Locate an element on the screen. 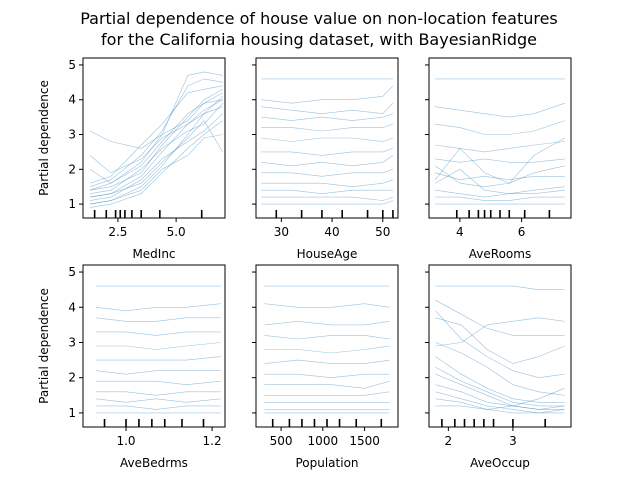  subplot-aveoccup: 2 3 AveOccup is located at coordinates (498, 367).